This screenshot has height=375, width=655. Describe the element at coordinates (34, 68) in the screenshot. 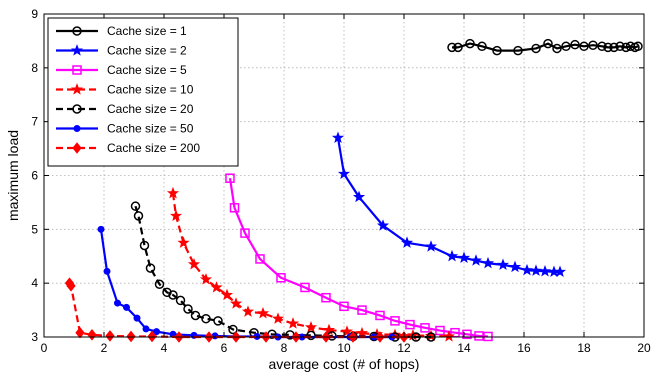

I see `y-tick-label: 8` at that location.